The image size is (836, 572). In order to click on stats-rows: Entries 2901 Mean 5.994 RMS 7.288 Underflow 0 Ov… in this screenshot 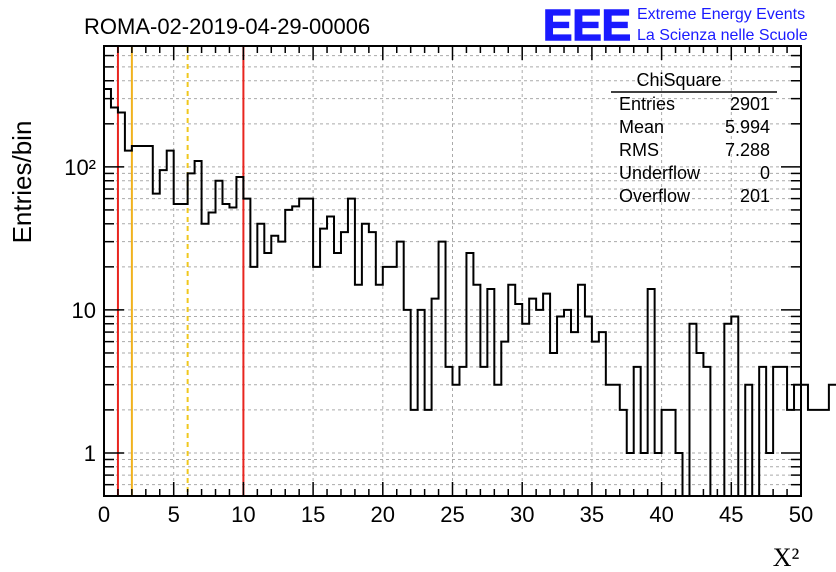, I will do `click(694, 150)`.